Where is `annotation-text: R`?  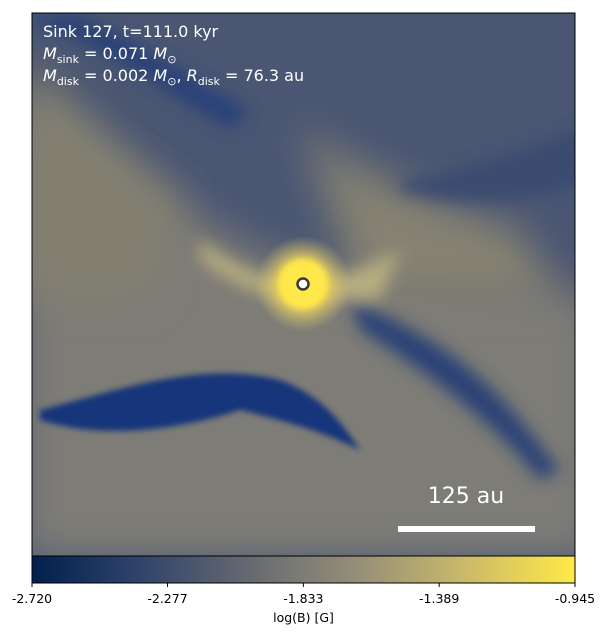
annotation-text: R is located at coordinates (192, 75).